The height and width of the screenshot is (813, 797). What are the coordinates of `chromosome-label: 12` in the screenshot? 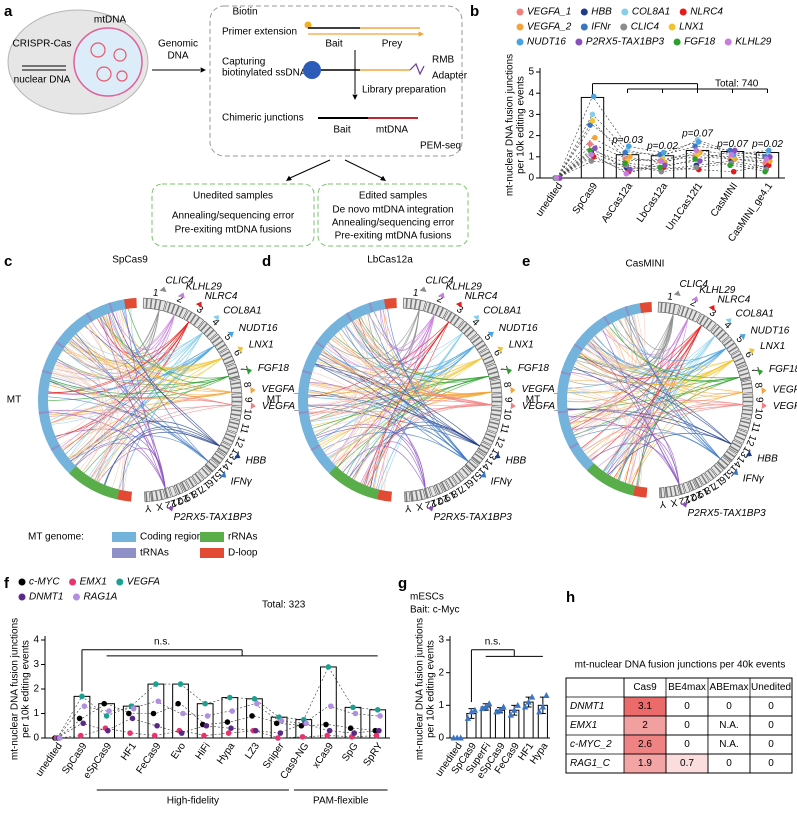 It's located at (750, 440).